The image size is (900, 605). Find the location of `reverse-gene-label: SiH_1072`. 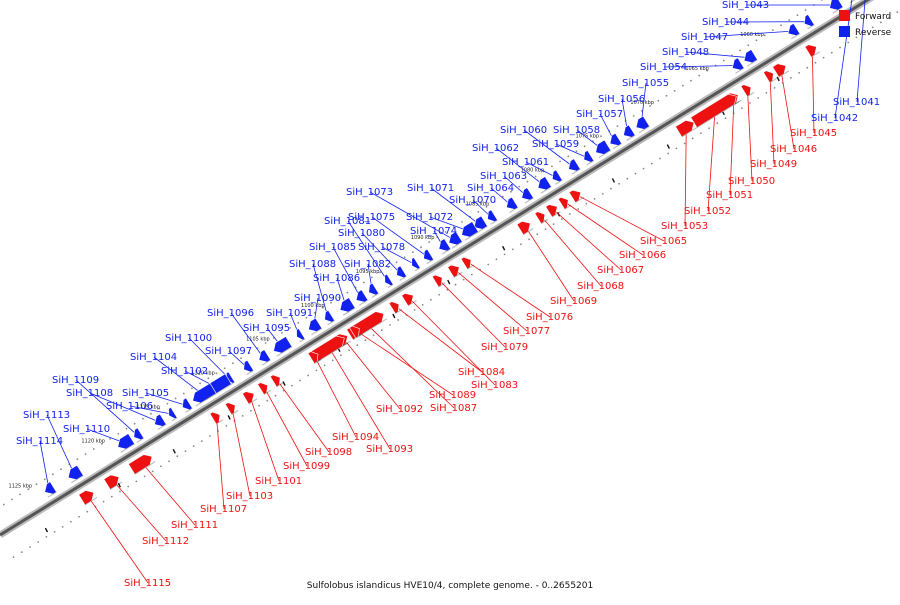

reverse-gene-label: SiH_1072 is located at coordinates (429, 217).